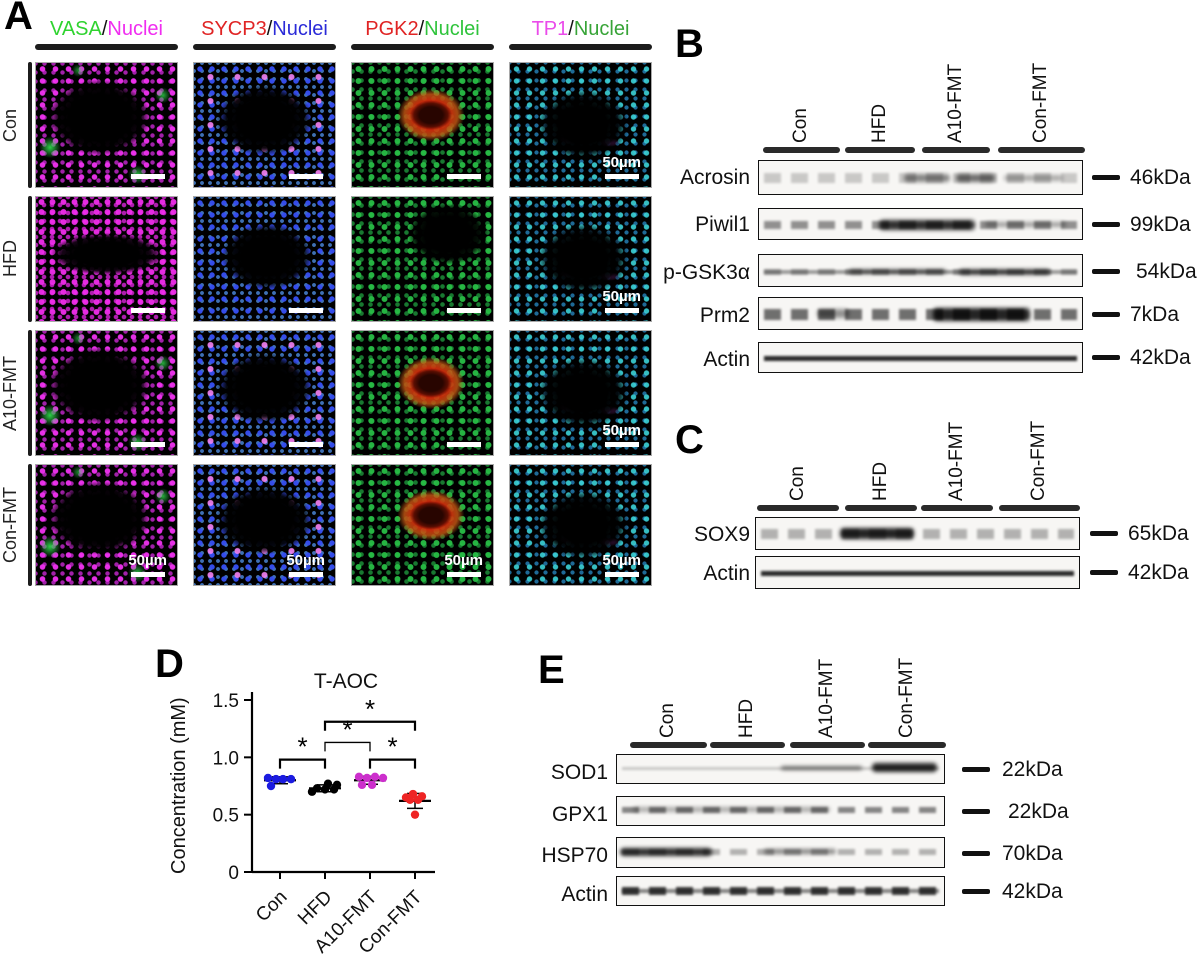 This screenshot has width=1201, height=957. What do you see at coordinates (271, 906) in the screenshot?
I see `x-category-label: Con` at bounding box center [271, 906].